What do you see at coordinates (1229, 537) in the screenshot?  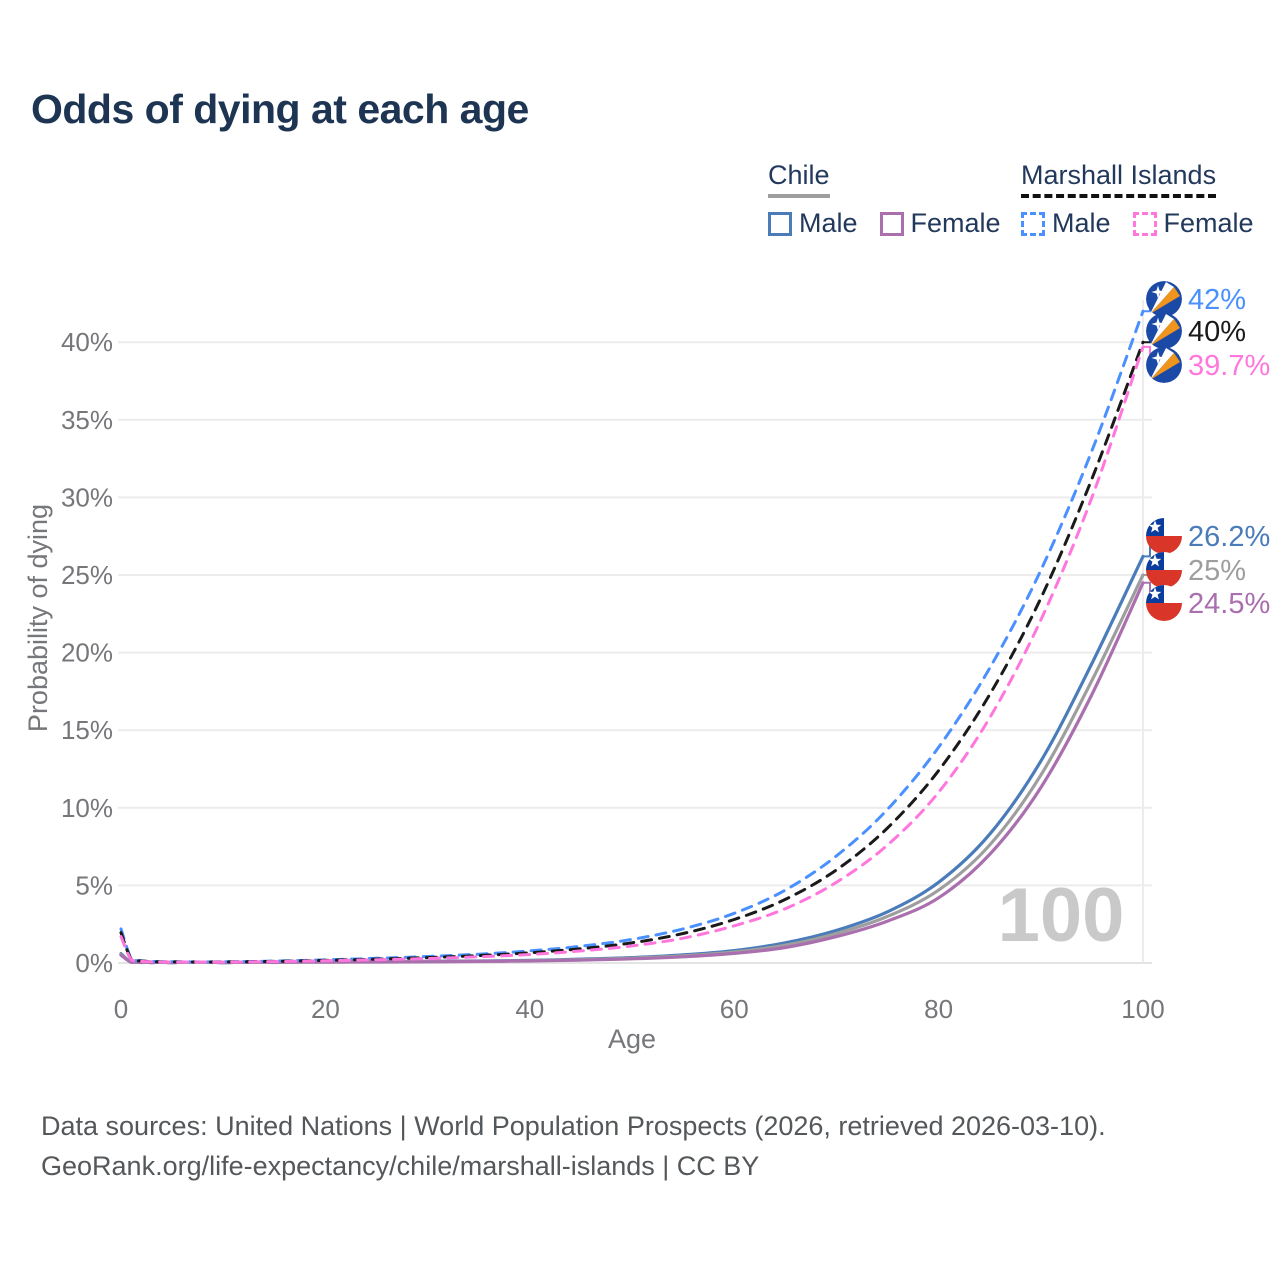 I see `end-value-label-chile-male: 26.2%` at bounding box center [1229, 537].